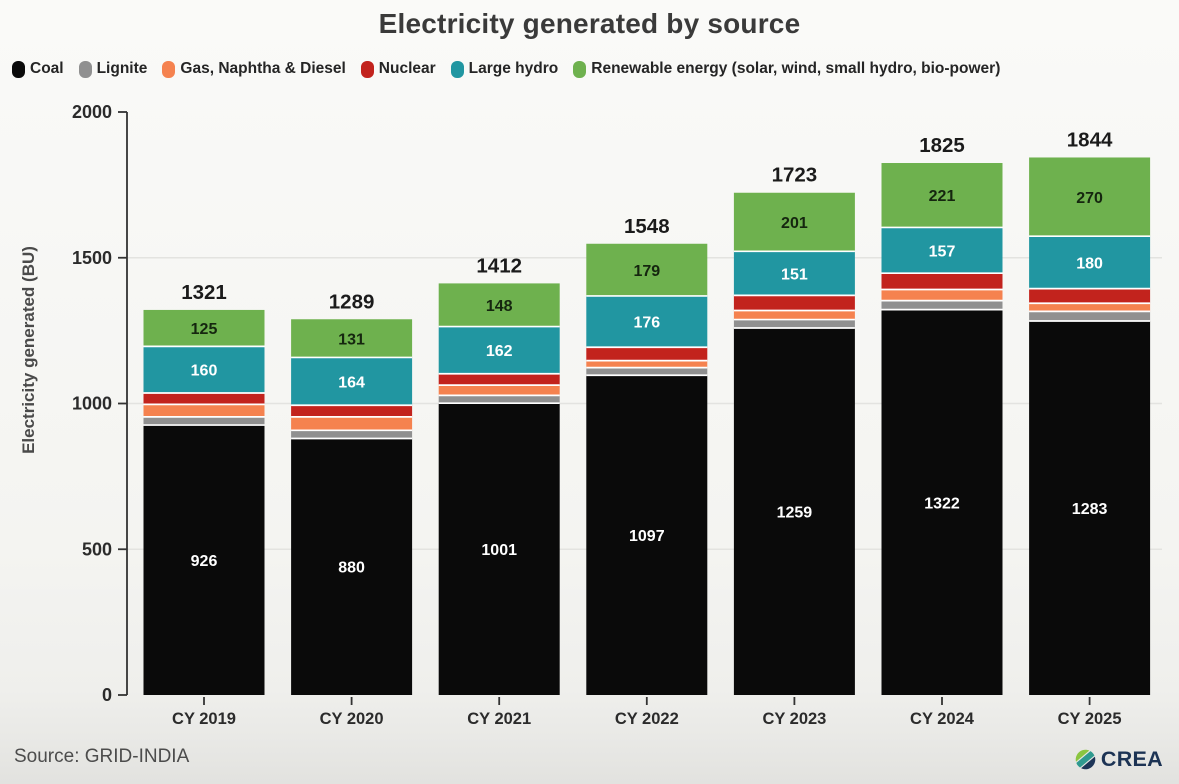 The height and width of the screenshot is (784, 1179). I want to click on bar-total-0: 1321, so click(204, 292).